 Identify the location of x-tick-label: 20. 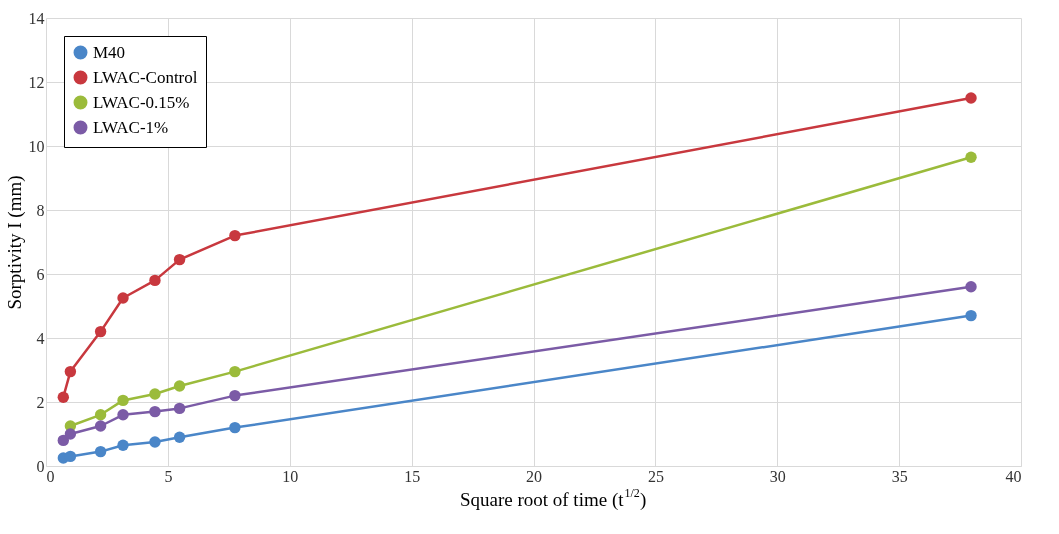
(534, 476).